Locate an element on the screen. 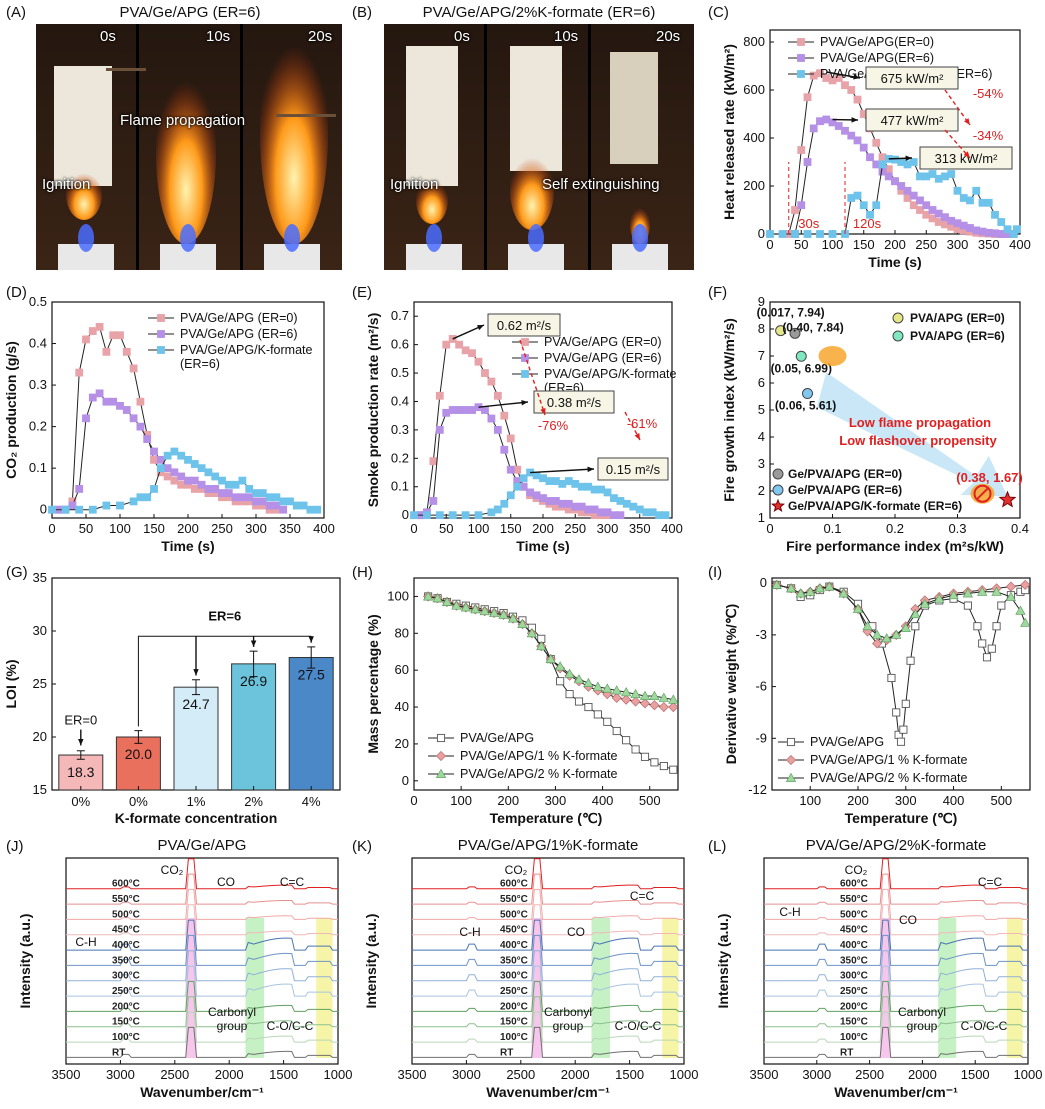 This screenshot has width=1045, height=1109. y-axis-label: Intensity (a.u.) is located at coordinates (25, 961).